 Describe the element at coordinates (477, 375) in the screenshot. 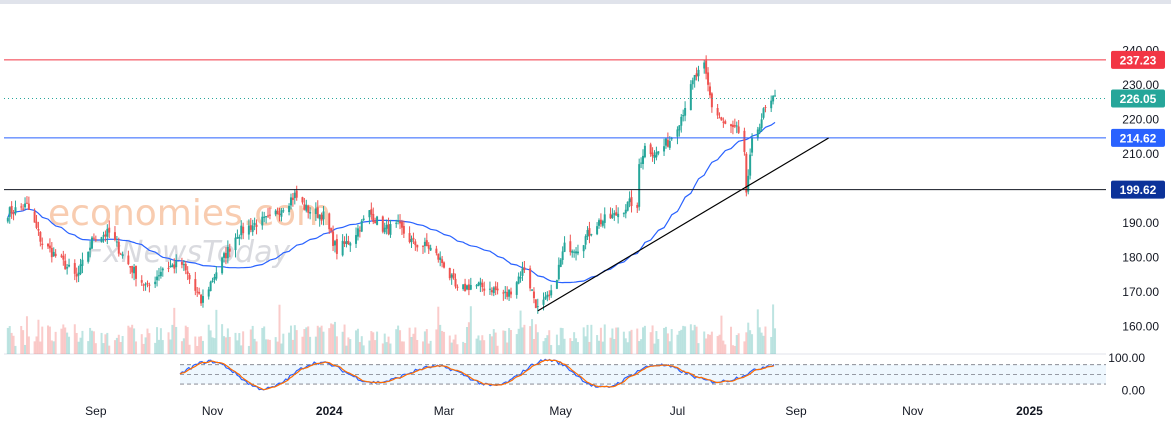

I see `stochastic-d-line` at that location.